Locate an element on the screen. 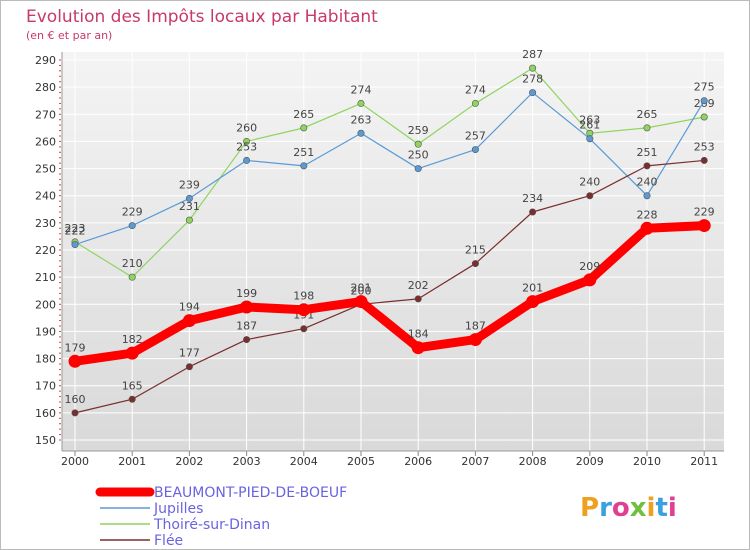  y-tick-label: 270 is located at coordinates (45, 114).